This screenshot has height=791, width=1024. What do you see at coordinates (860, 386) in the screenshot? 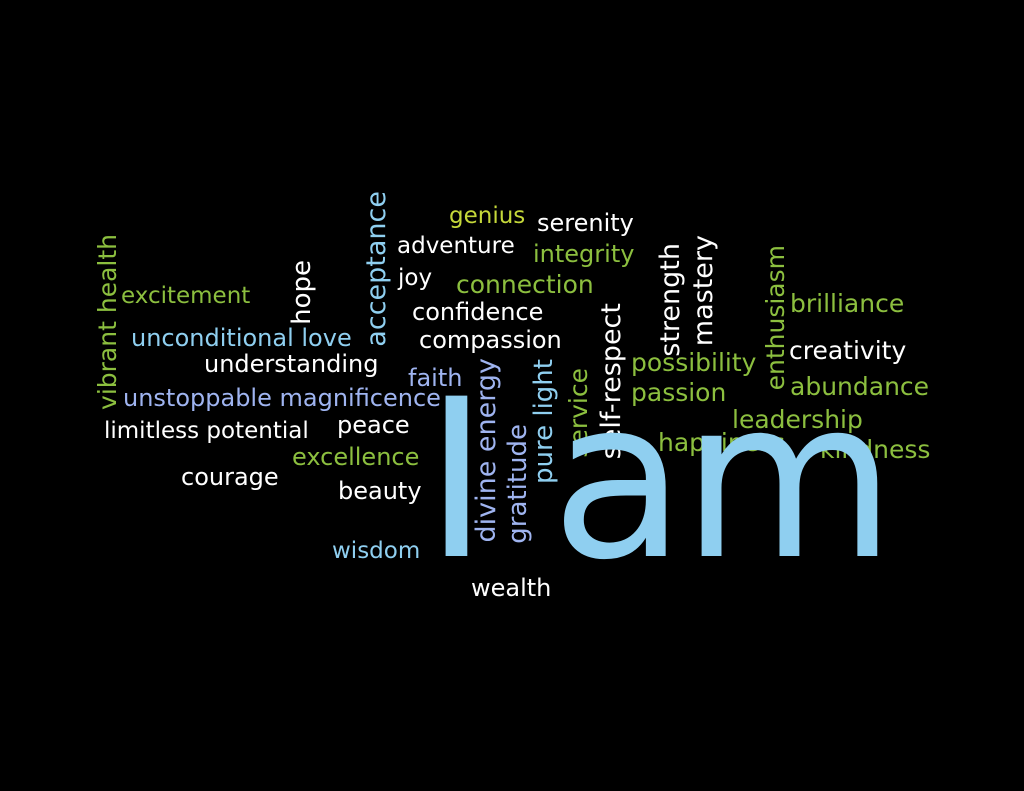
I see `word-abundance: abundance` at bounding box center [860, 386].